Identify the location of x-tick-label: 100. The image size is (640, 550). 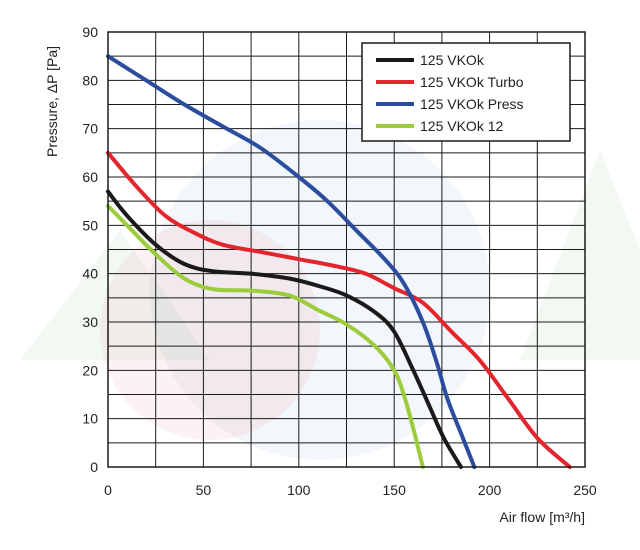
(299, 490).